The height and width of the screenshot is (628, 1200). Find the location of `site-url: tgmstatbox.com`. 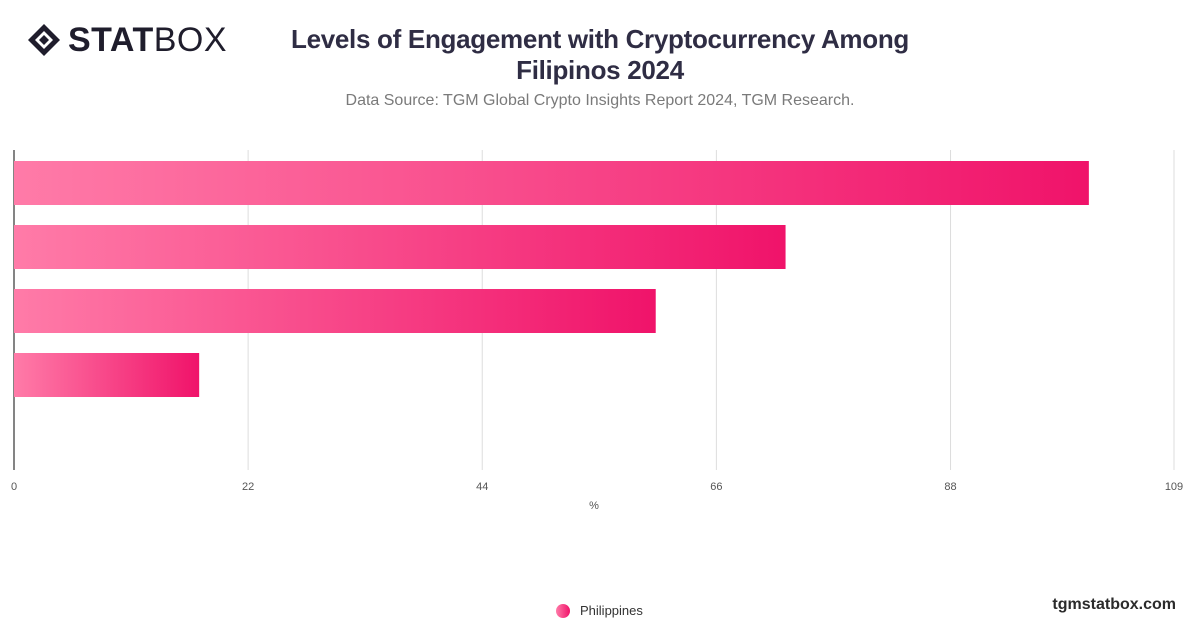

site-url: tgmstatbox.com is located at coordinates (1114, 604).